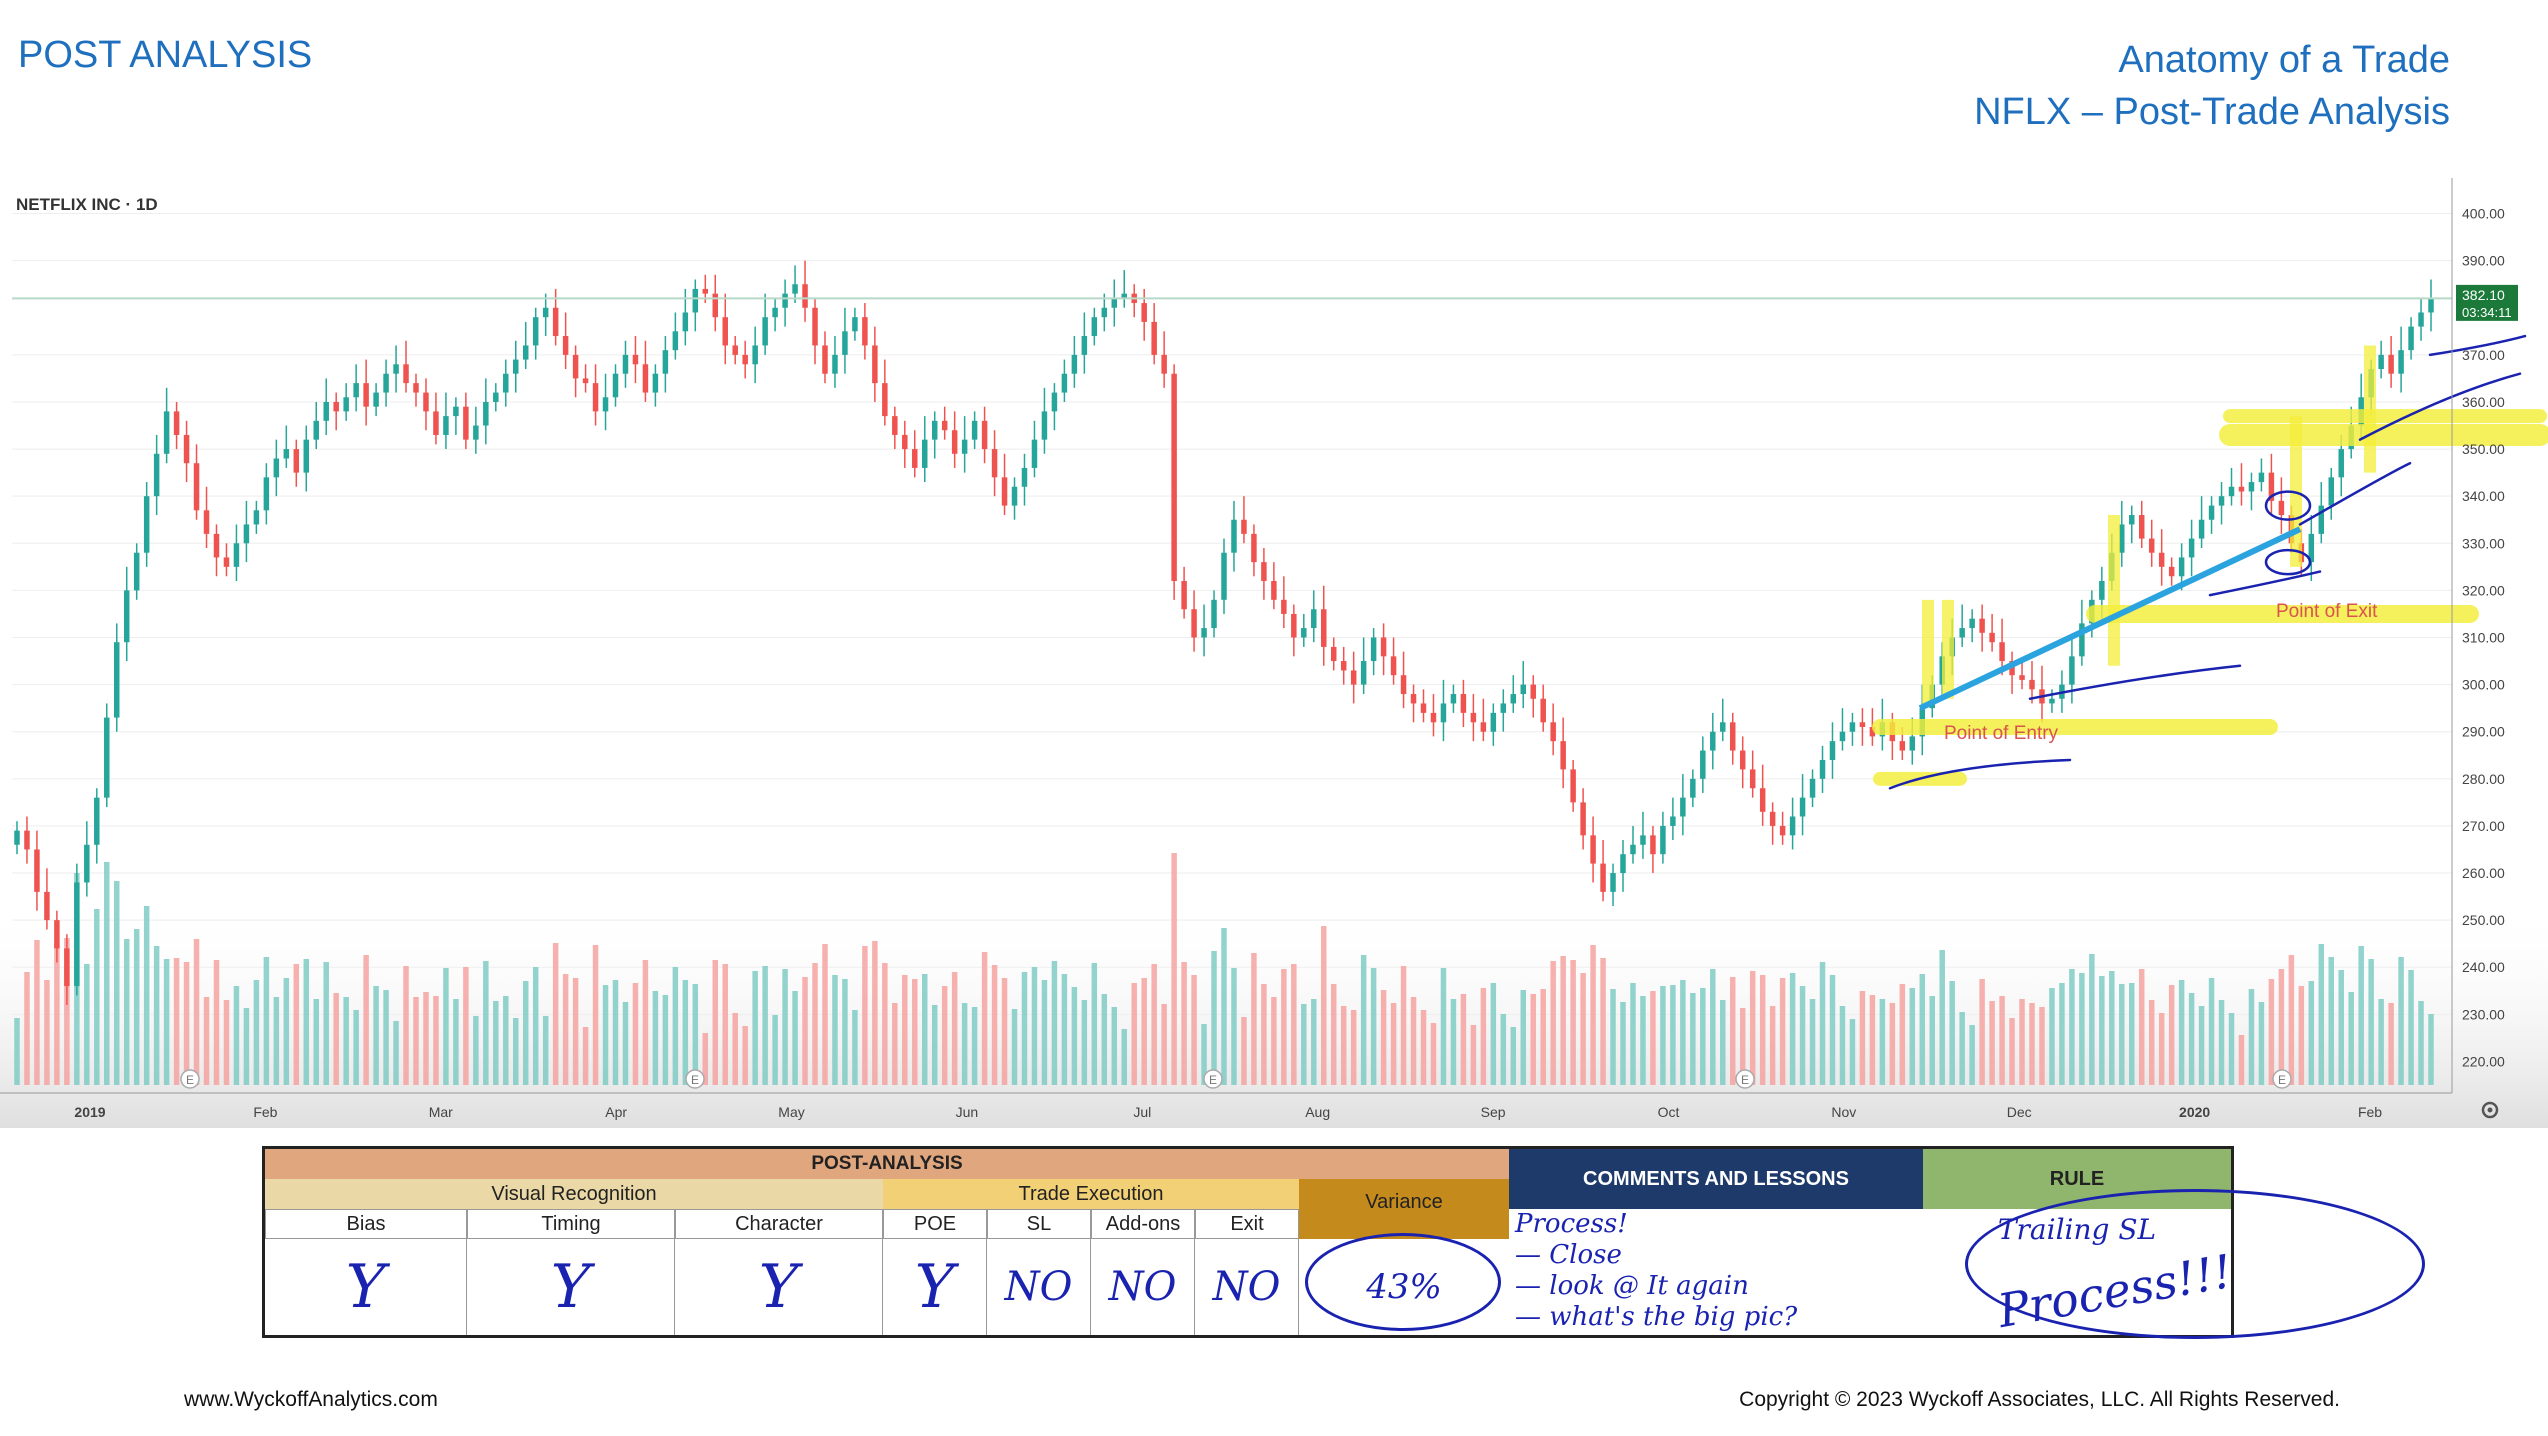 Image resolution: width=2548 pixels, height=1436 pixels. Describe the element at coordinates (2355, 493) in the screenshot. I see `pen-stroke` at that location.